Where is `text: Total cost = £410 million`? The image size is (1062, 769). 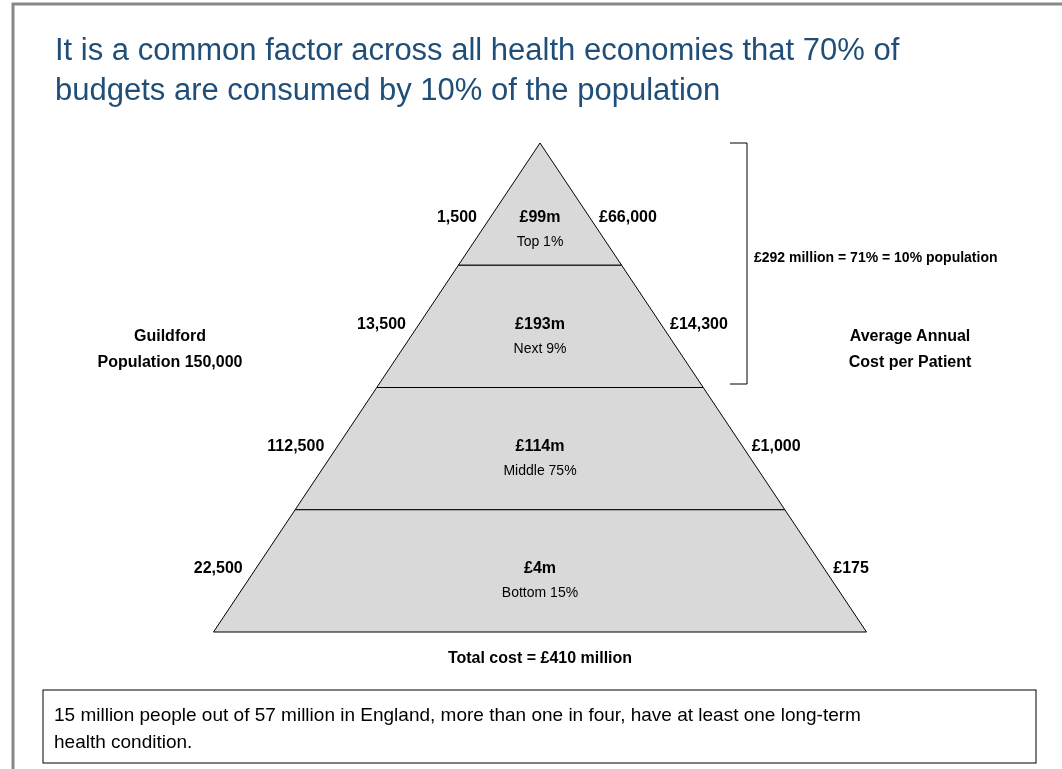 text: Total cost = £410 million is located at coordinates (540, 657).